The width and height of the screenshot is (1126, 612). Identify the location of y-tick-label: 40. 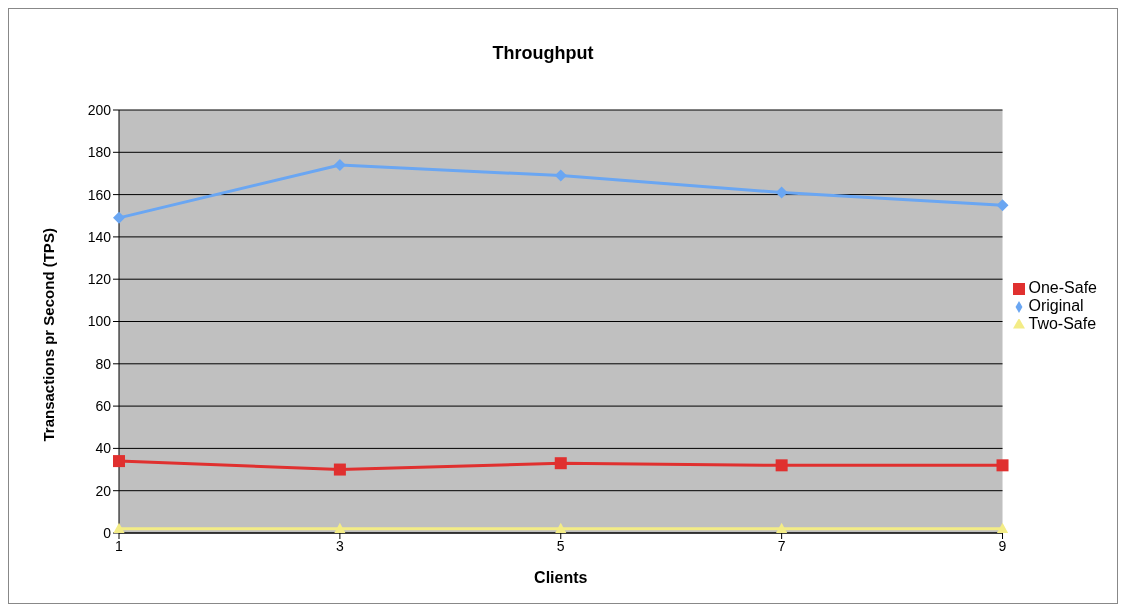
(103, 448).